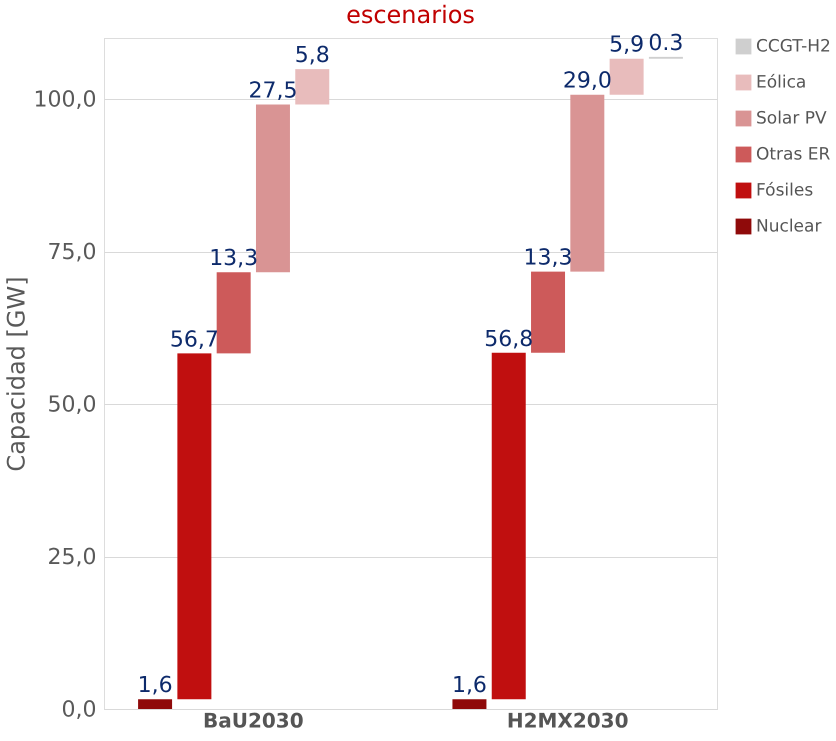 This screenshot has width=836, height=741. I want to click on y-tick-label: 75,0, so click(72, 252).